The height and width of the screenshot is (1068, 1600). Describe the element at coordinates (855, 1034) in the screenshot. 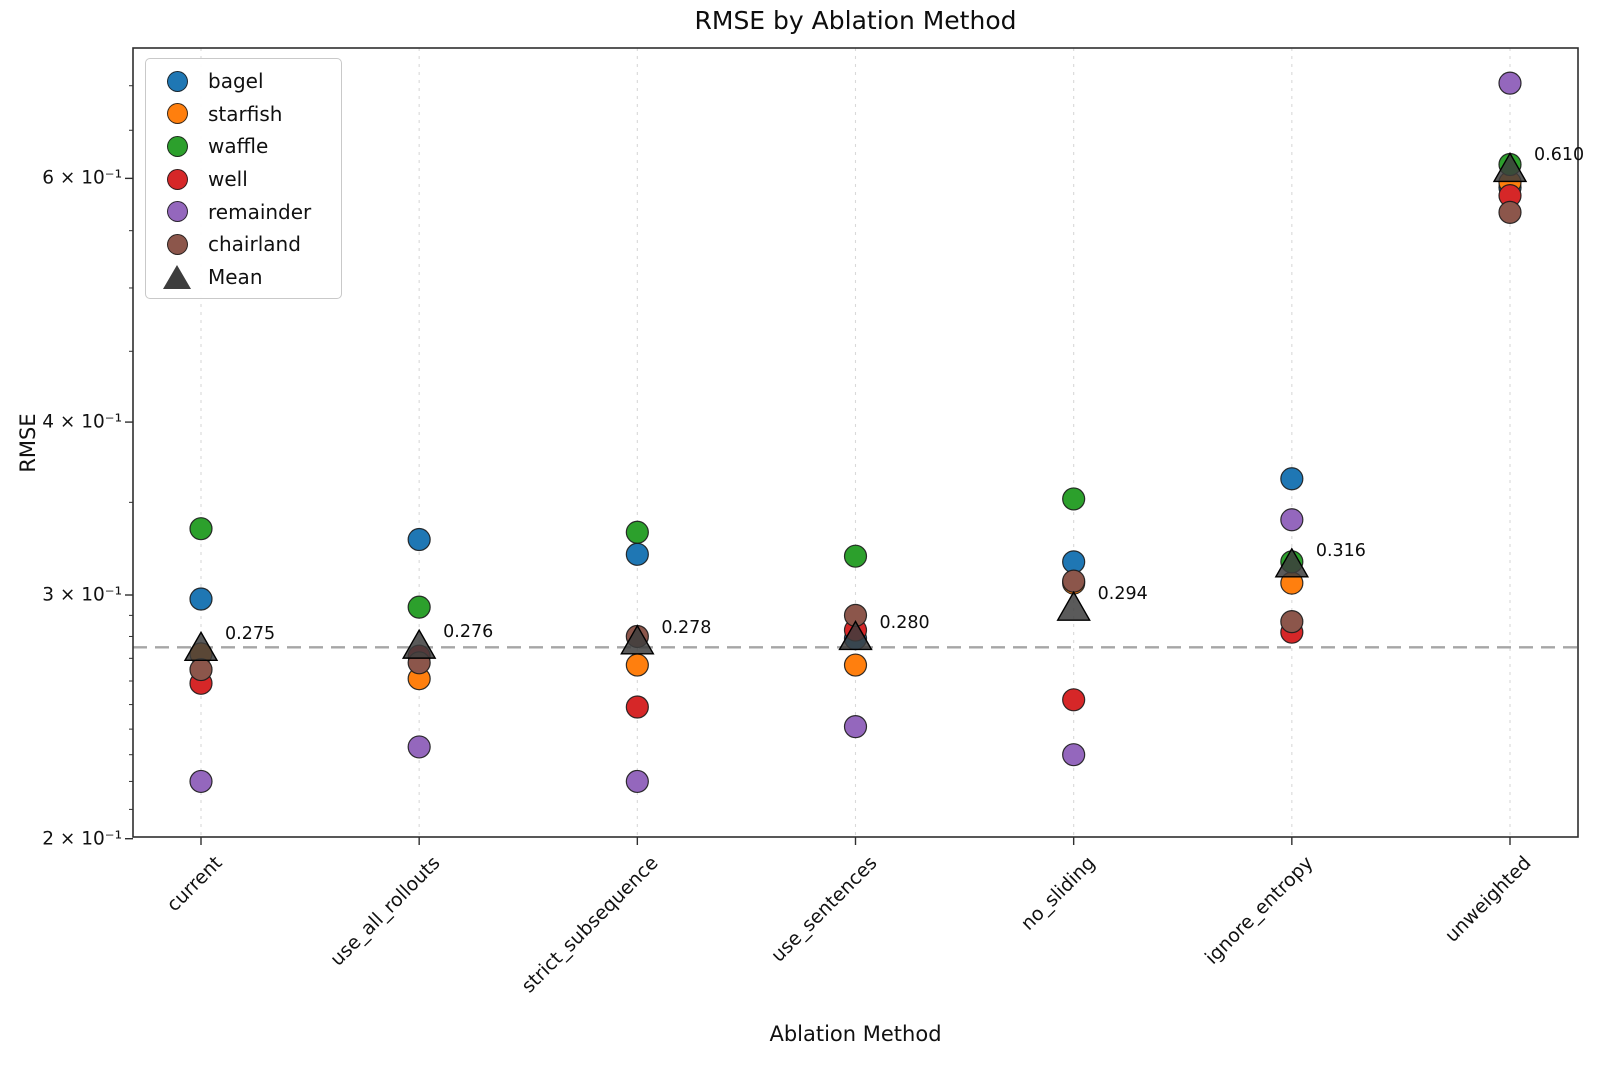

I see `x-axis-title: Ablation Method` at that location.